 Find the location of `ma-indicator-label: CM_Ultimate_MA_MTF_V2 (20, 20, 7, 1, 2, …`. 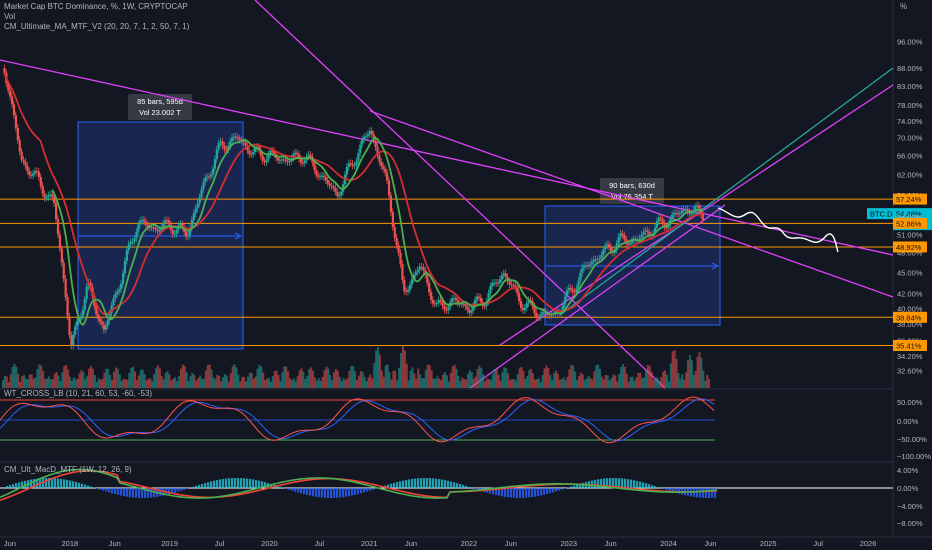

ma-indicator-label: CM_Ultimate_MA_MTF_V2 (20, 20, 7, 1, 2, … is located at coordinates (97, 26).